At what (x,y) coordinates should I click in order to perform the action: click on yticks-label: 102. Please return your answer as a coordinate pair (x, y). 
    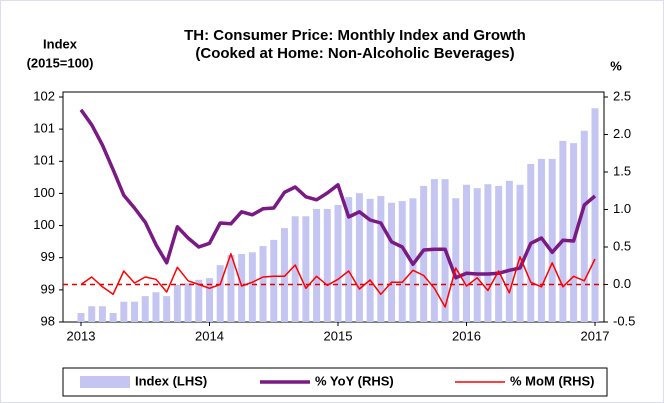
    Looking at the image, I should click on (44, 95).